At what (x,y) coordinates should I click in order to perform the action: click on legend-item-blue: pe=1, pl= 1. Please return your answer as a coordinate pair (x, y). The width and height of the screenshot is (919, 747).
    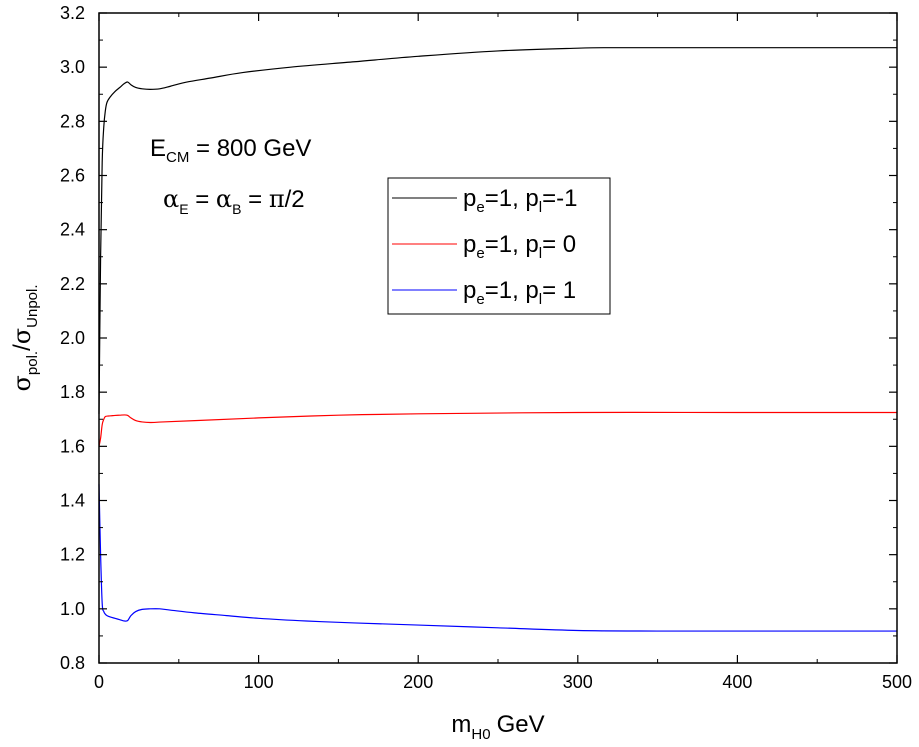
    Looking at the image, I should click on (484, 292).